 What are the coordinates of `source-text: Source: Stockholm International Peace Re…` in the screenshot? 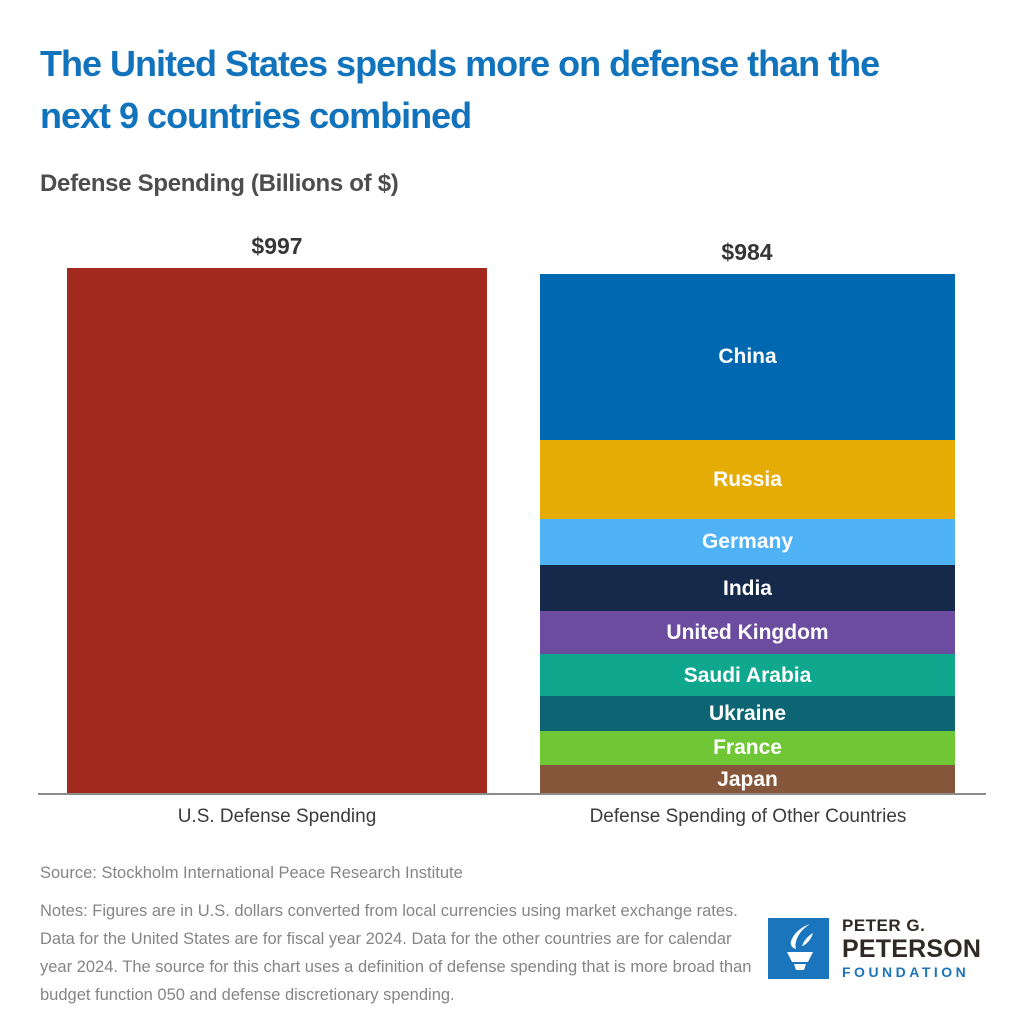 It's located at (251, 873).